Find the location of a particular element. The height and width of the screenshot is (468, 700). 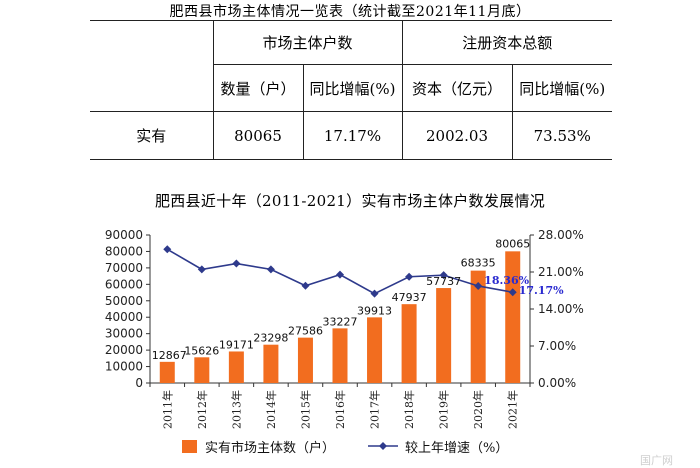

y-right-tick-label: 21.00% is located at coordinates (561, 272).